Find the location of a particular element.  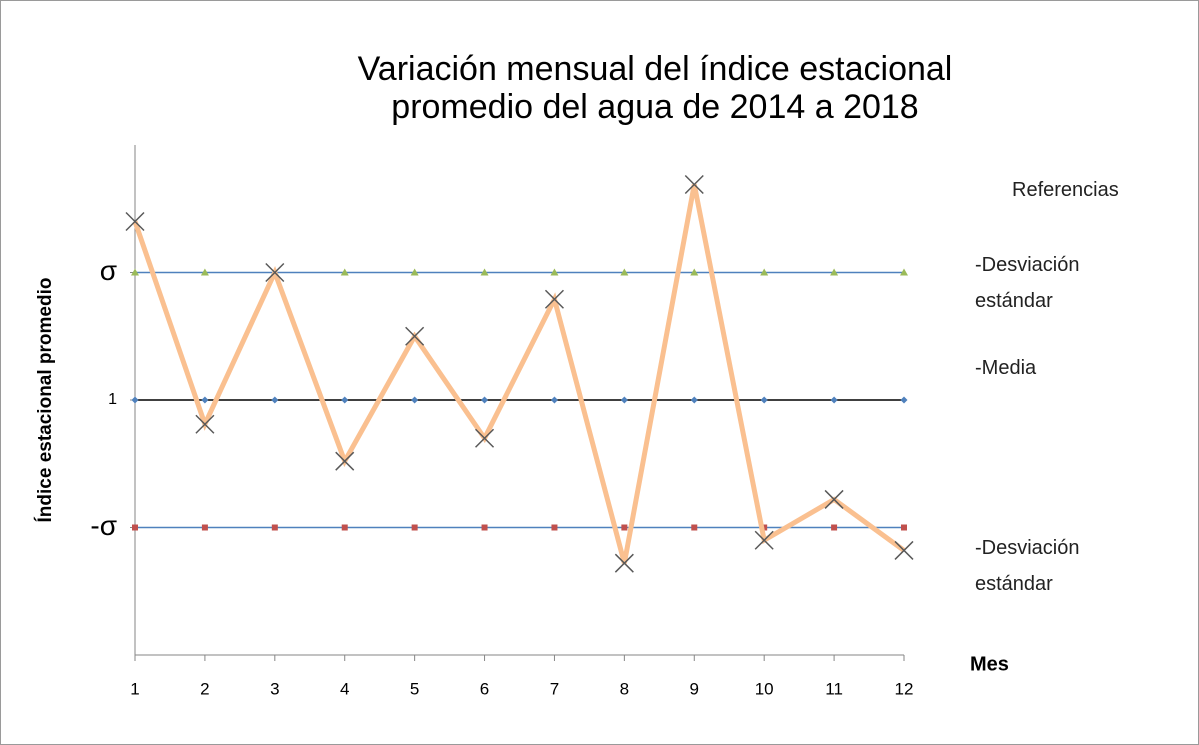

x-tick-label: 4 is located at coordinates (344, 688).